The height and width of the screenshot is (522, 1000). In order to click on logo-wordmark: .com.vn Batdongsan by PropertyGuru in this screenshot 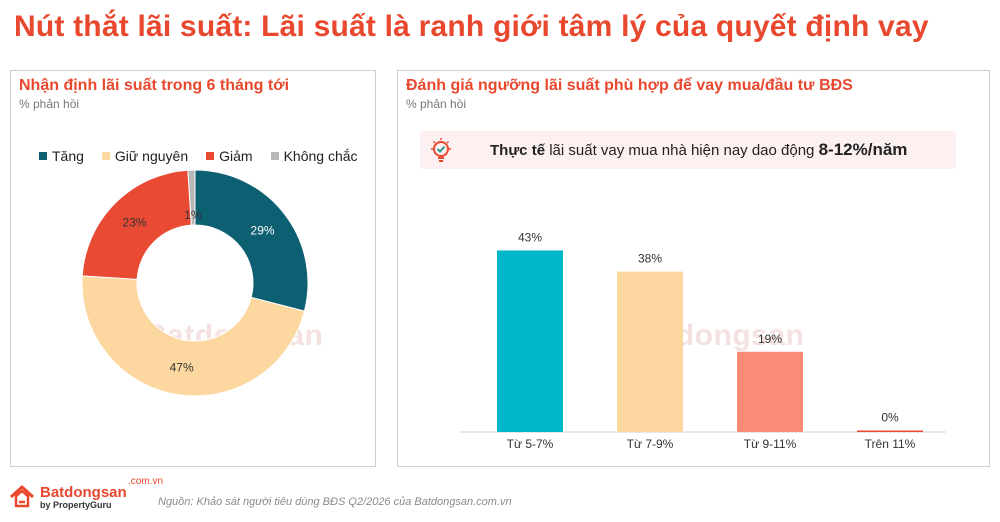, I will do `click(101, 493)`.